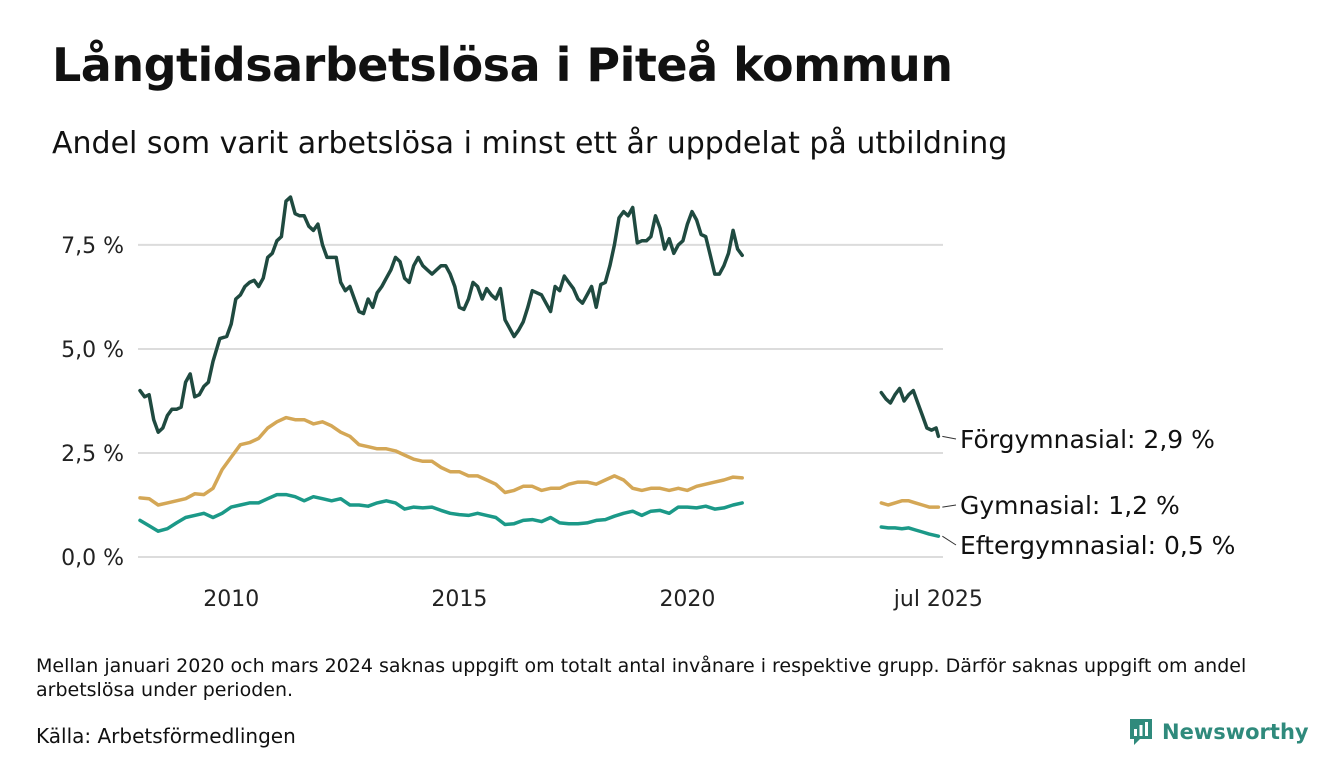 The width and height of the screenshot is (1340, 780). Describe the element at coordinates (910, 412) in the screenshot. I see `series-line-forgymnasial-late` at that location.